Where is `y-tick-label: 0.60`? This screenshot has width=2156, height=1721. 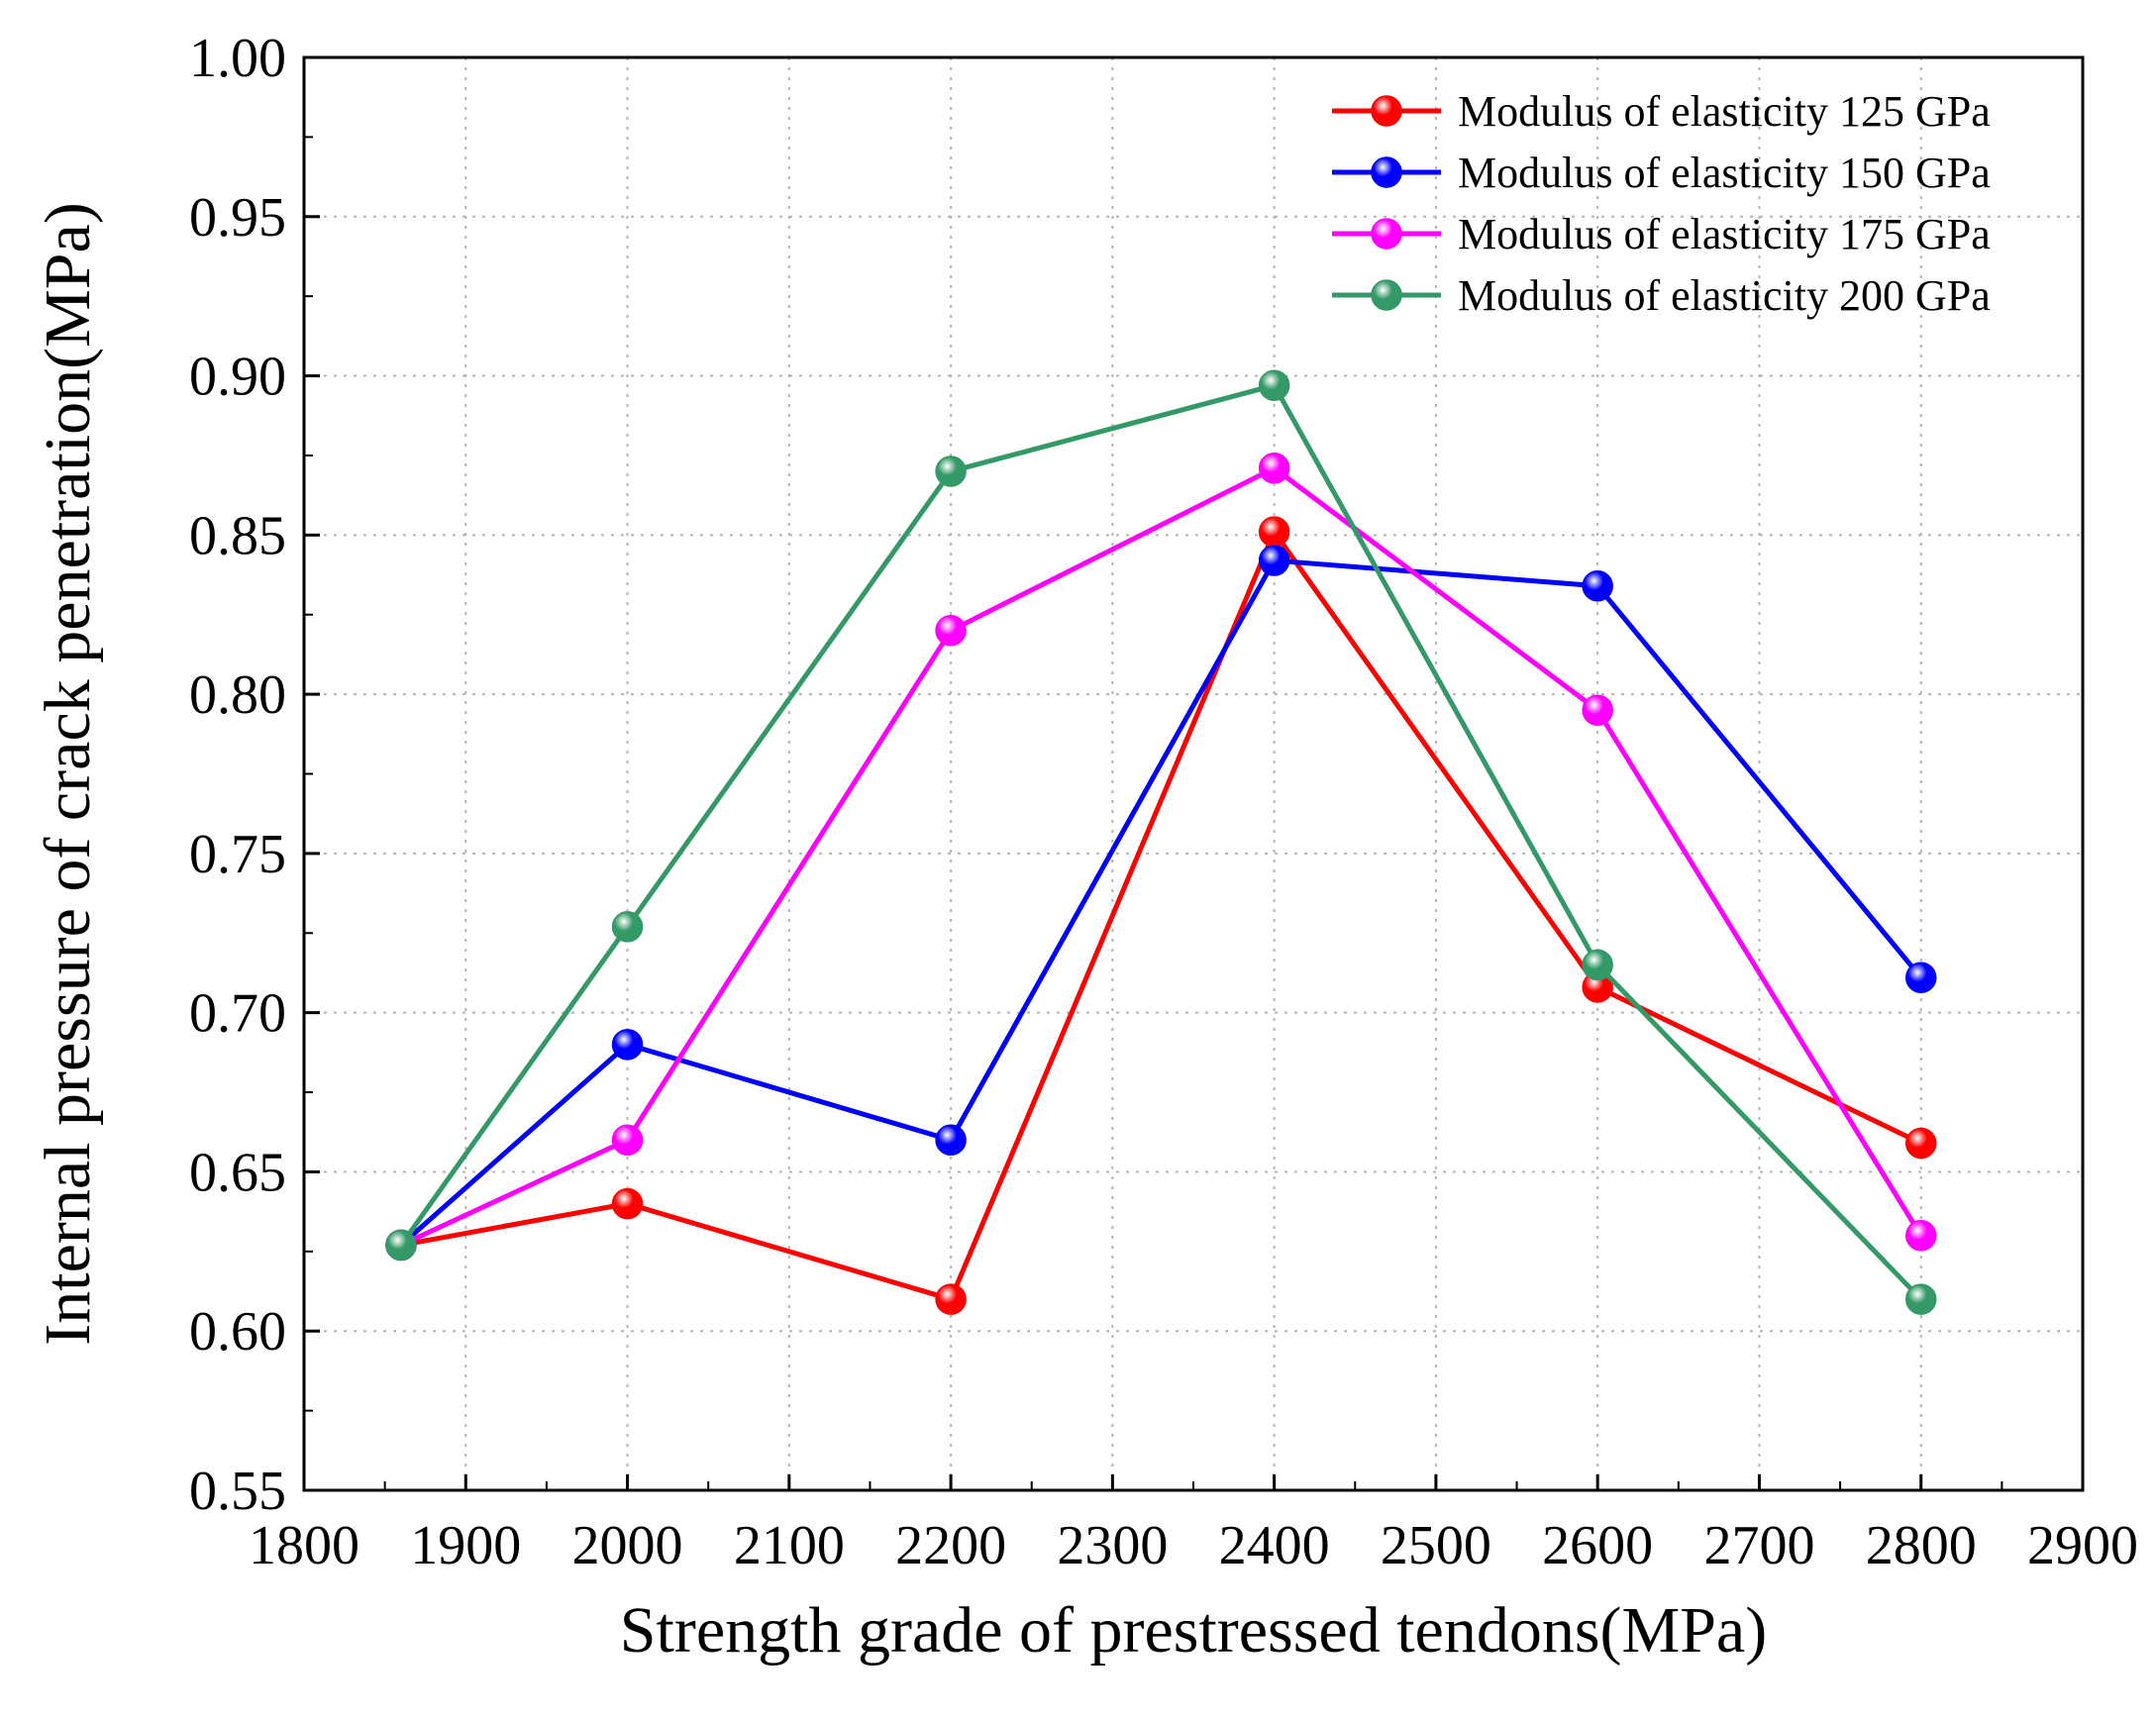
y-tick-label: 0.60 is located at coordinates (237, 1332).